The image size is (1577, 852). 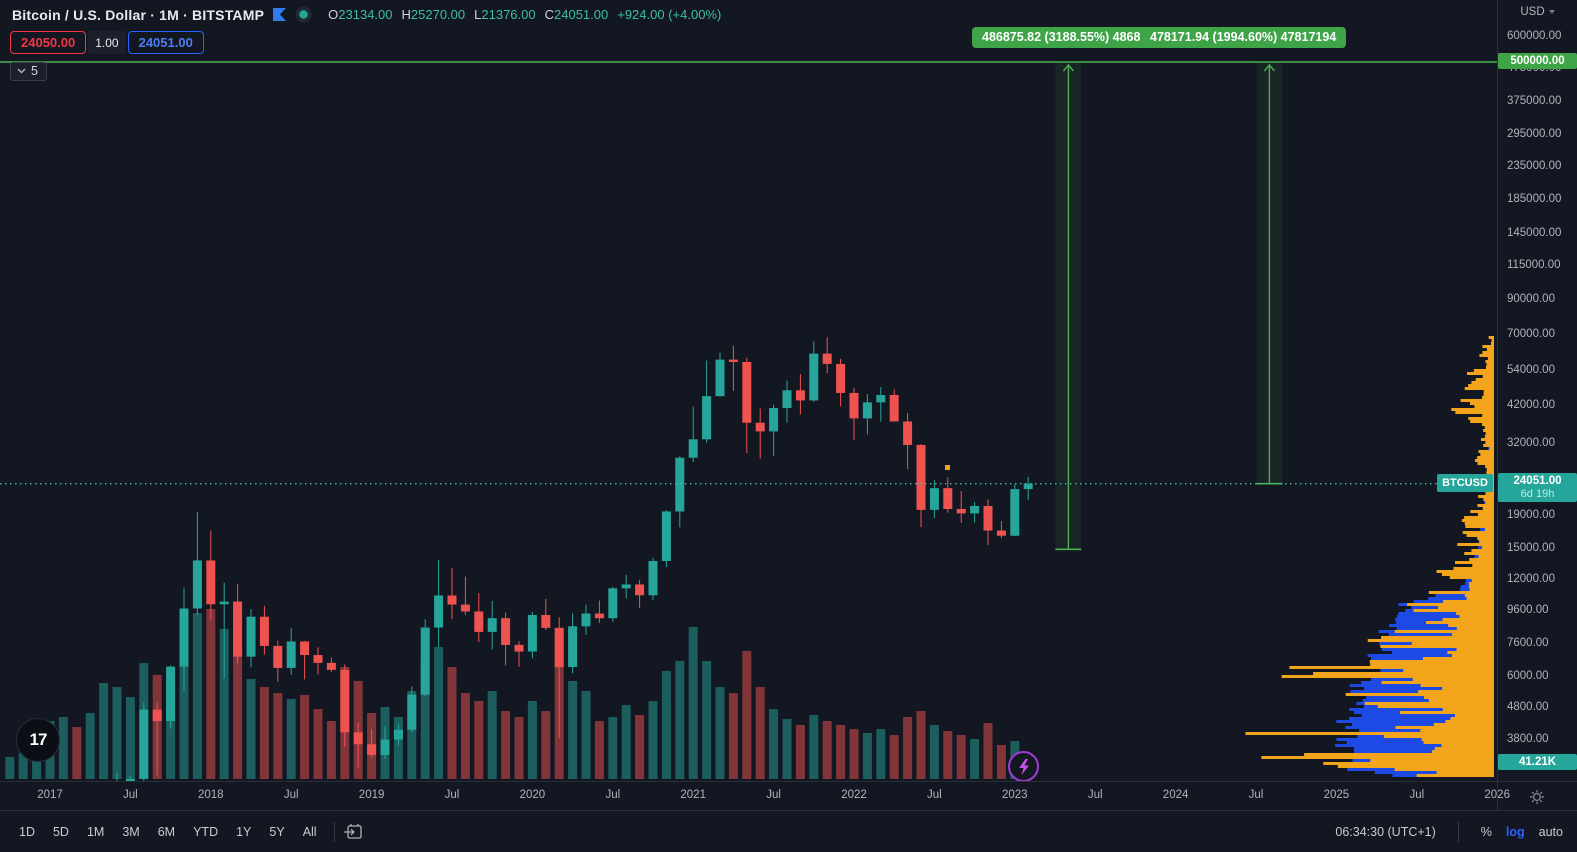 I want to click on collapsed-indicators-toggle: 5, so click(x=28, y=71).